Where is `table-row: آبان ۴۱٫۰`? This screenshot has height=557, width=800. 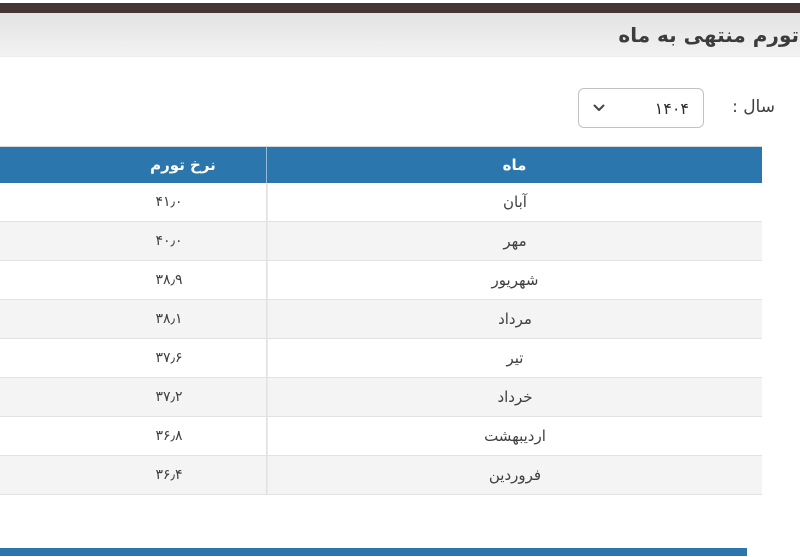 table-row: آبان ۴۱٫۰ is located at coordinates (381, 202).